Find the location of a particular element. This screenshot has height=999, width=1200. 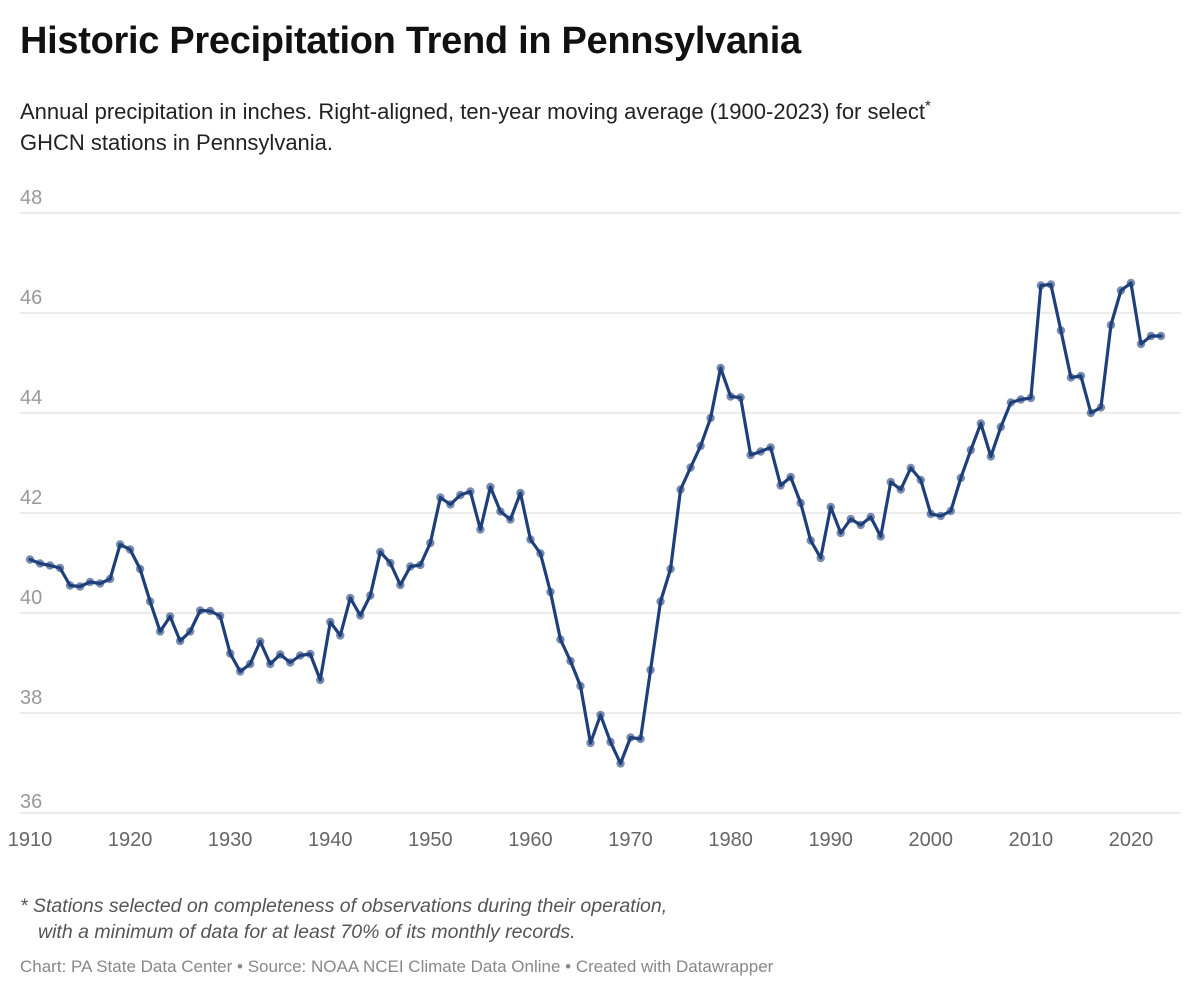

x-tick-label: 1920 is located at coordinates (130, 840).